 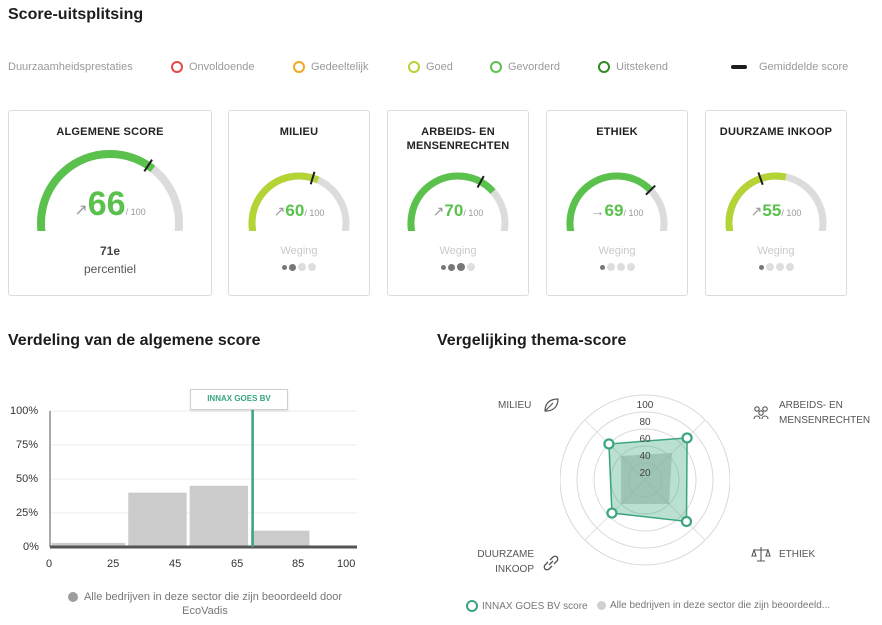 What do you see at coordinates (27, 513) in the screenshot?
I see `y-tick: 25%` at bounding box center [27, 513].